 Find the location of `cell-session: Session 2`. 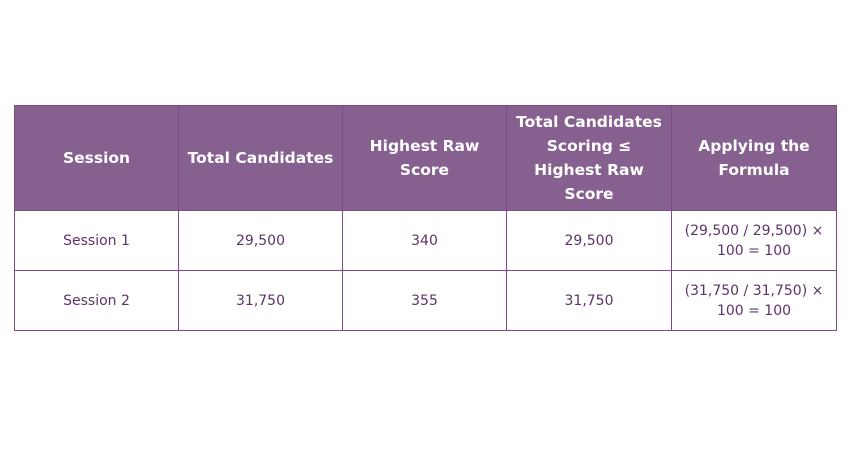

cell-session: Session 2 is located at coordinates (96, 300).